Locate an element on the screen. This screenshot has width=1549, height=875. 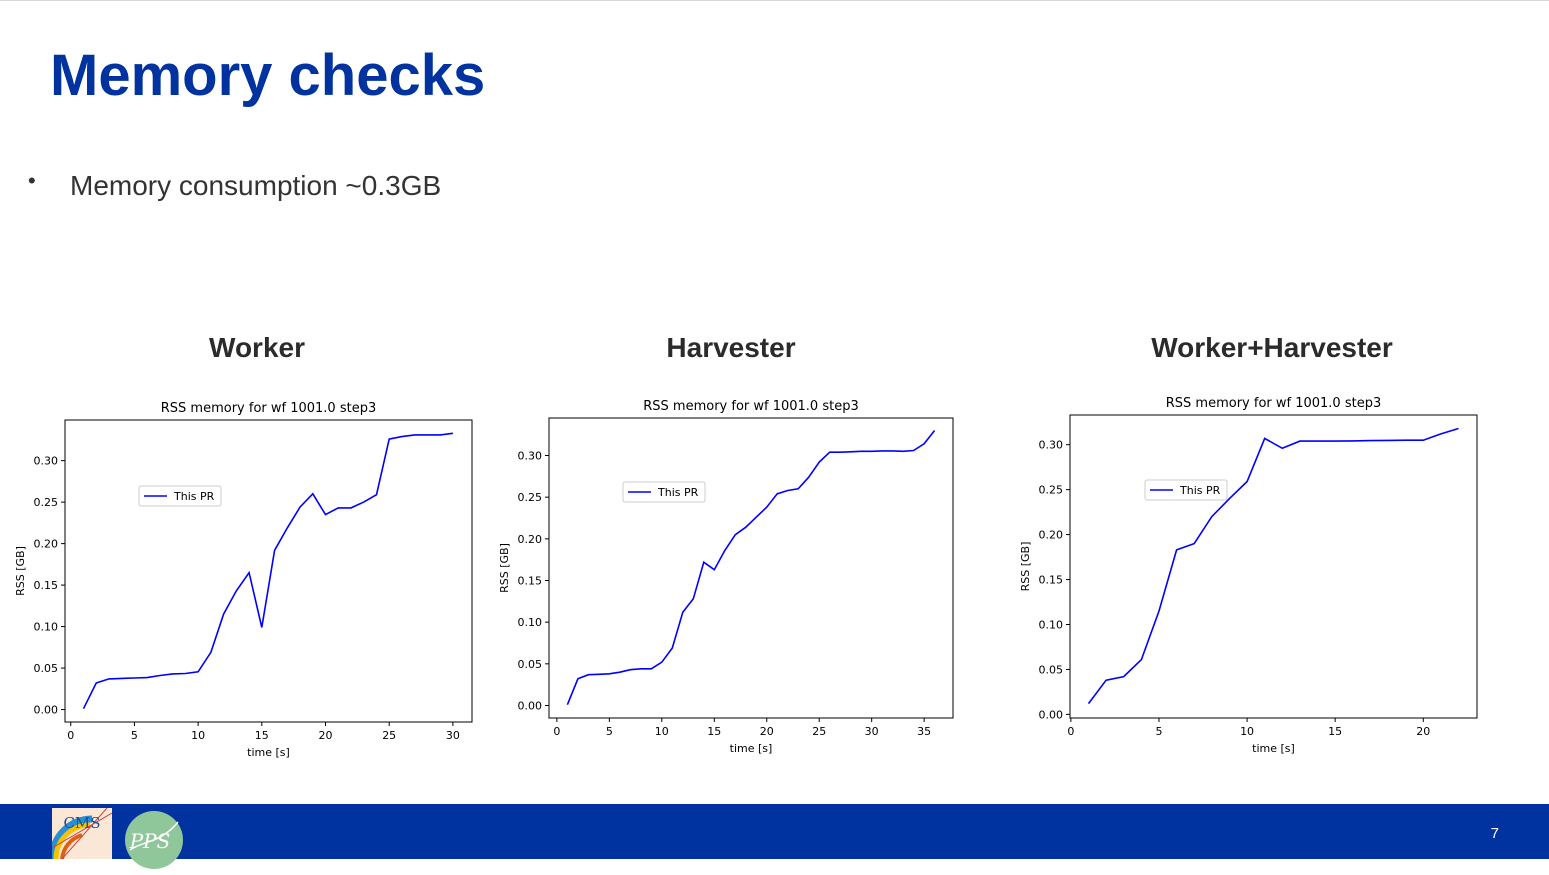
pps-logo: PPS is located at coordinates (154, 840).